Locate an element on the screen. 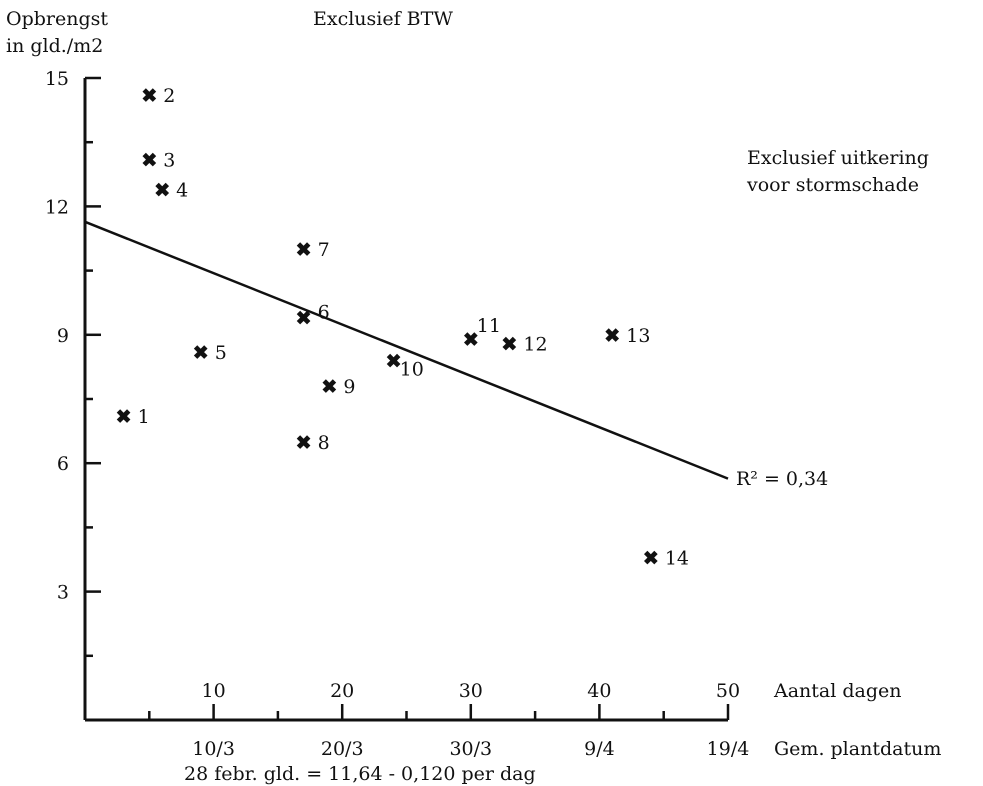 This screenshot has width=983, height=786. y-tick-label: 6 is located at coordinates (63, 464).